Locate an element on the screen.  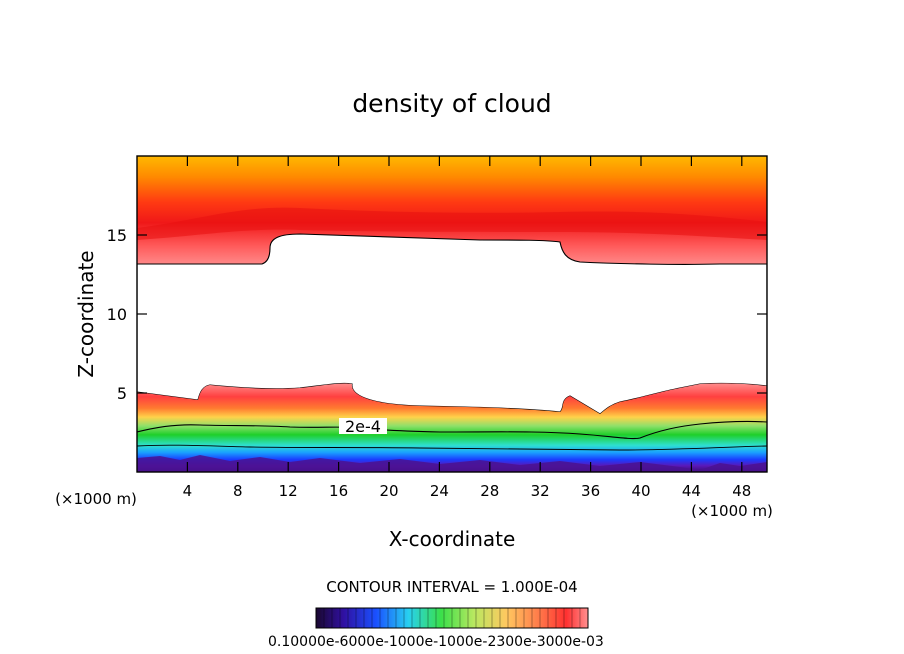
contour-label-backdrop is located at coordinates (363, 426).